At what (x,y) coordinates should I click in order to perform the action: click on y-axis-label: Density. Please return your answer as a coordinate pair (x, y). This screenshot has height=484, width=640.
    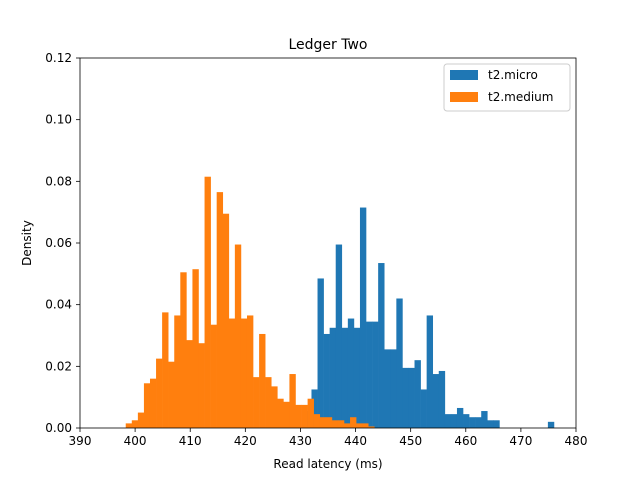
    Looking at the image, I should click on (27, 243).